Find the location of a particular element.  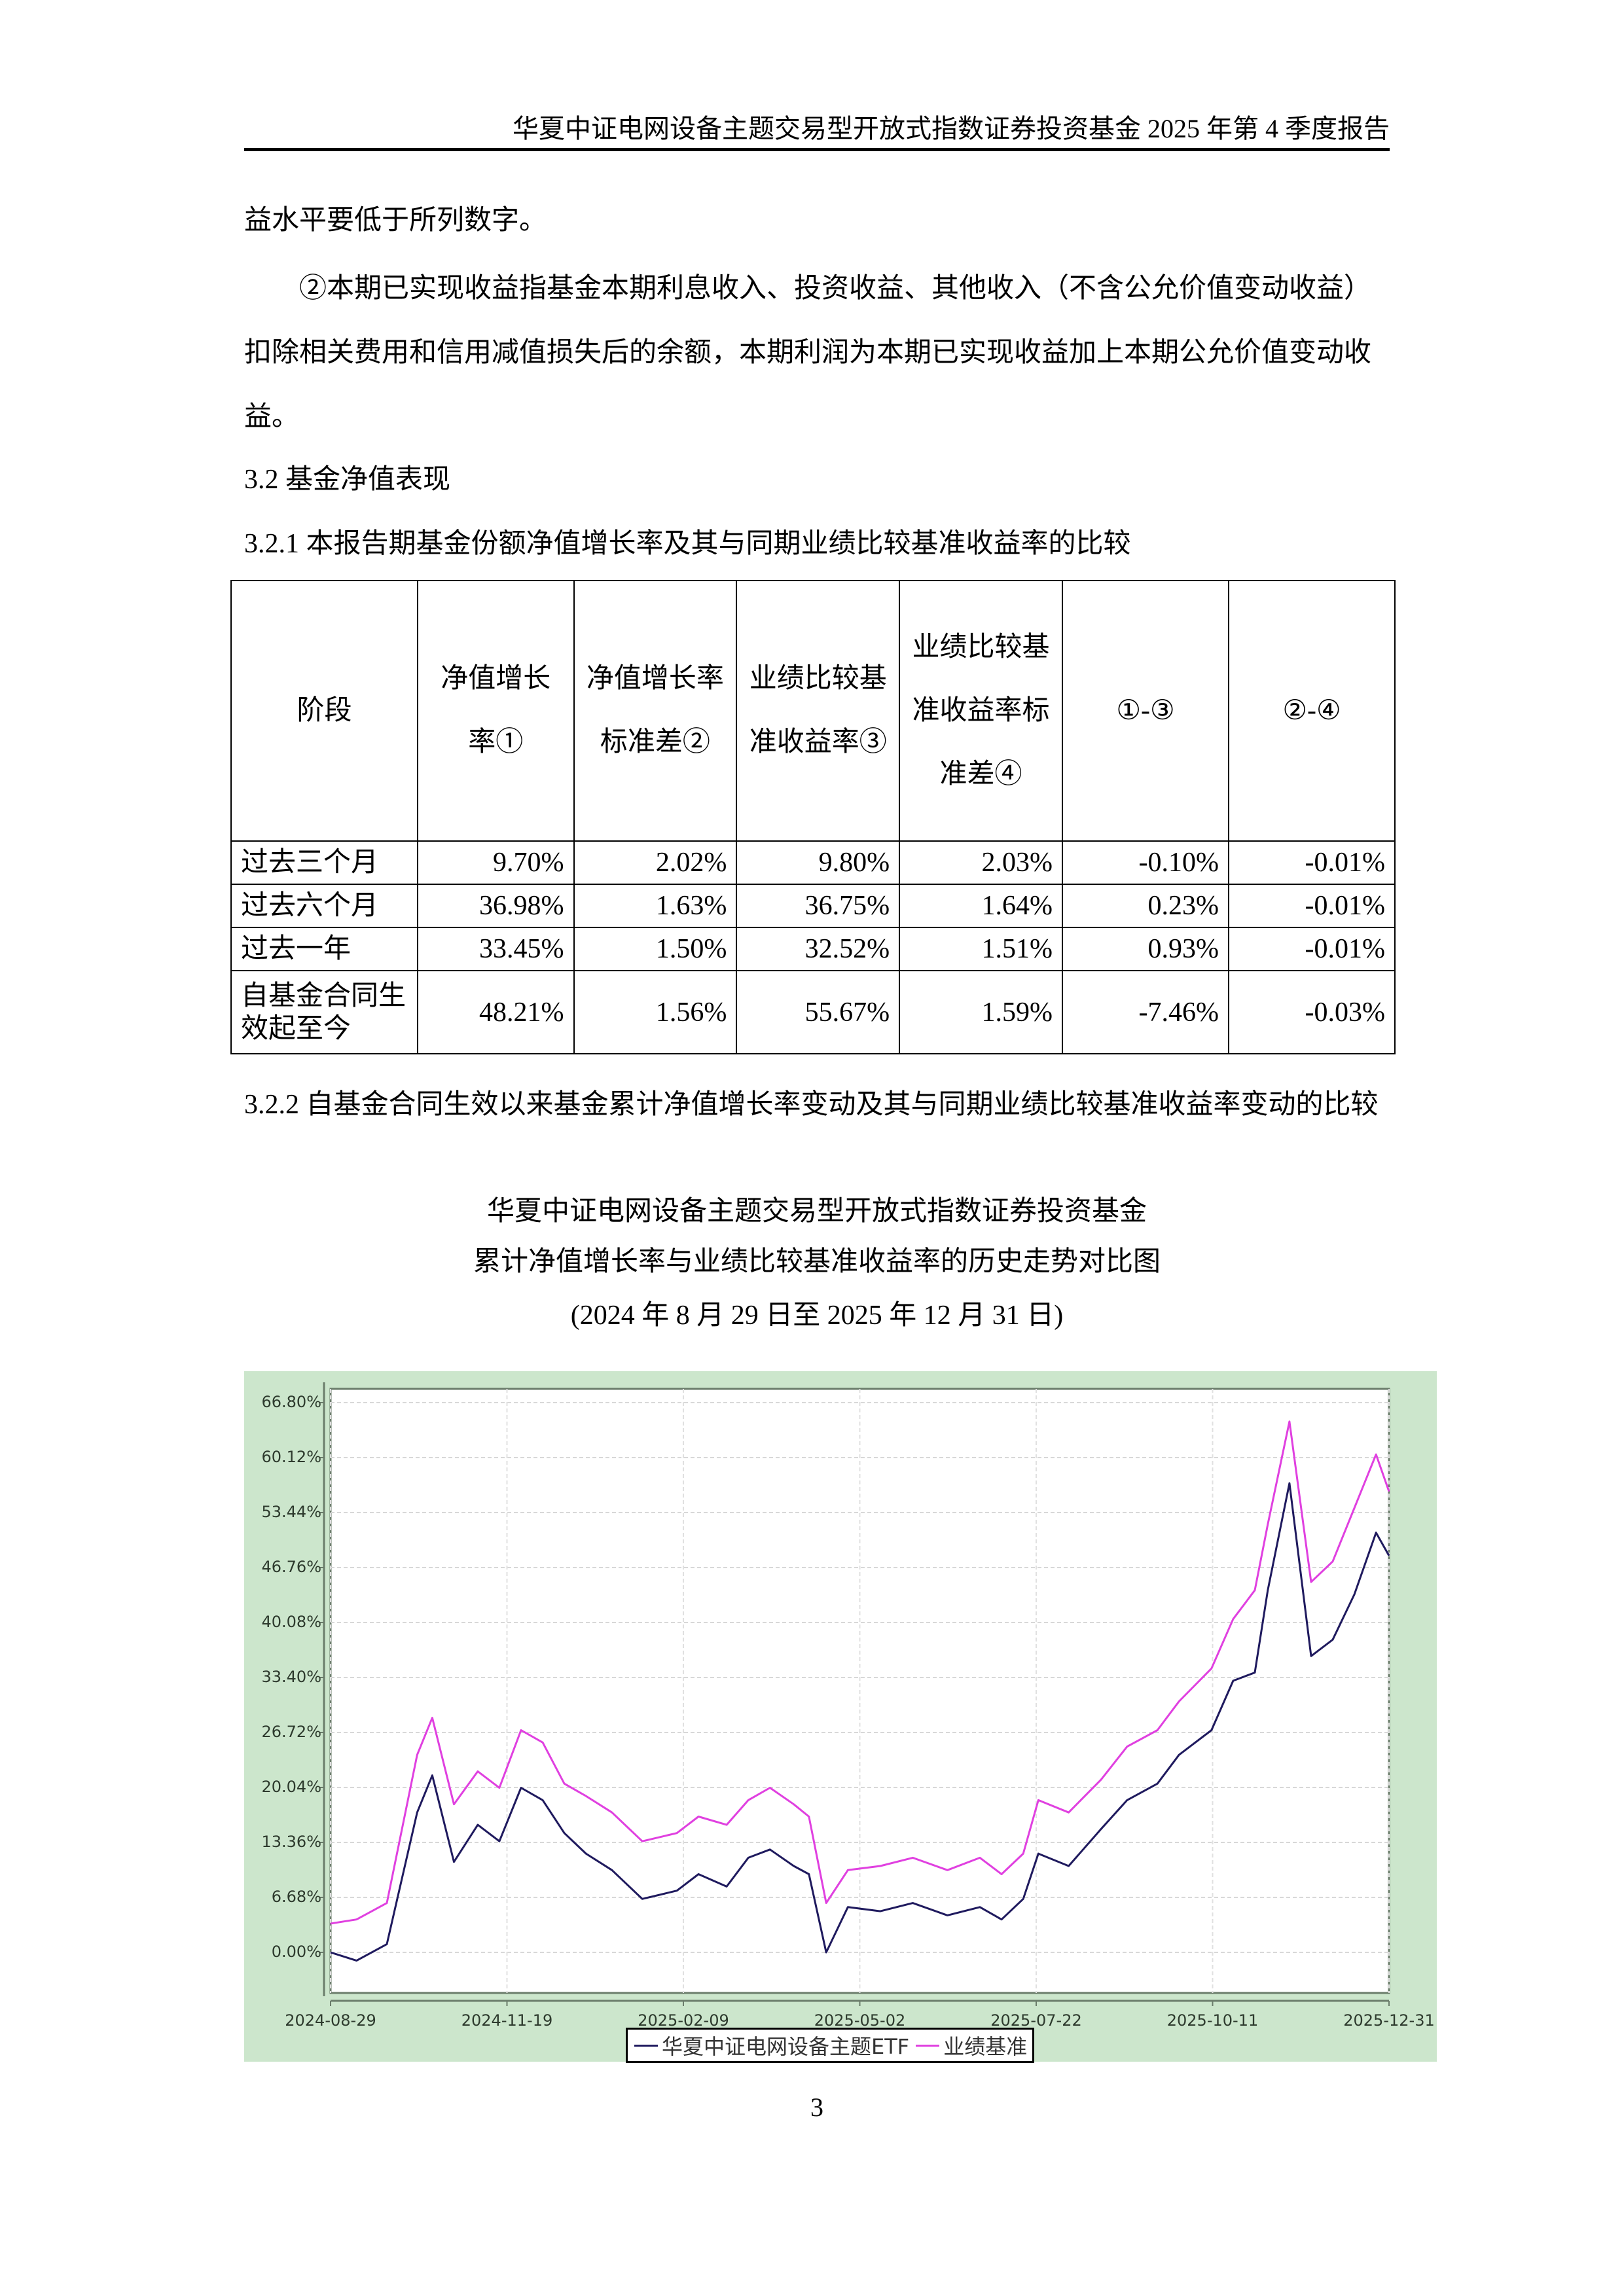

cell: 1.50% is located at coordinates (655, 949).